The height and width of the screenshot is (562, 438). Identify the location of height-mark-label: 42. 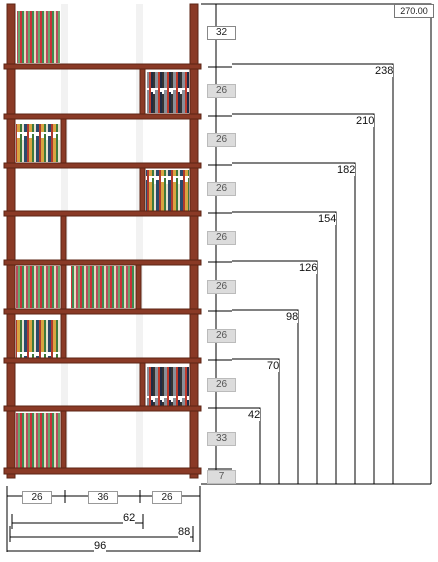
(254, 415).